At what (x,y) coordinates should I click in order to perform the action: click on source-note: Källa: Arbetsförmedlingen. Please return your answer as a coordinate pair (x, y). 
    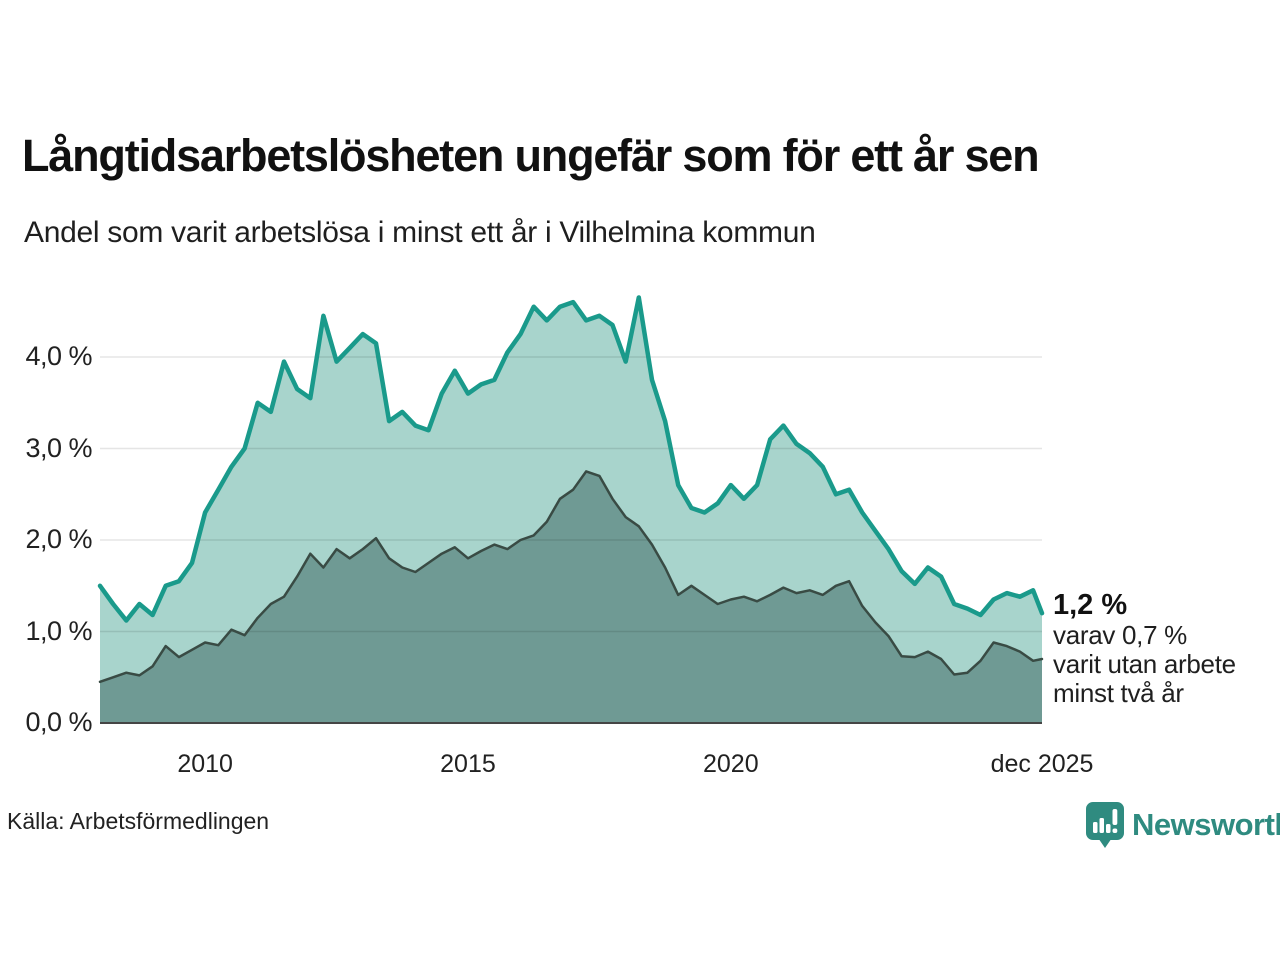
    Looking at the image, I should click on (138, 821).